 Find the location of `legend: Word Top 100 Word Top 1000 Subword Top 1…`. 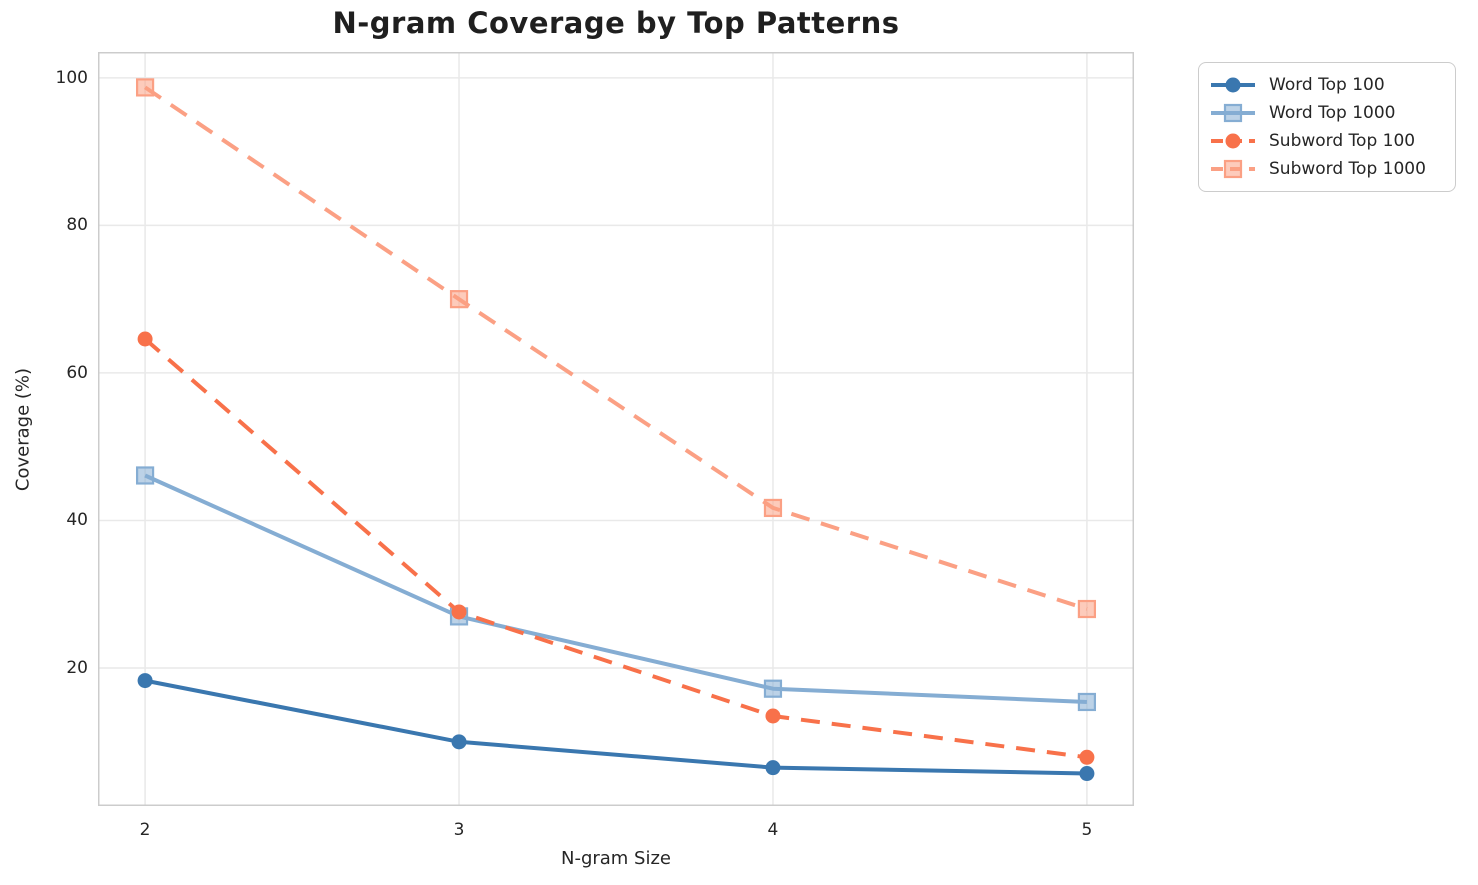

legend: Word Top 100 Word Top 1000 Subword Top 1… is located at coordinates (1327, 127).